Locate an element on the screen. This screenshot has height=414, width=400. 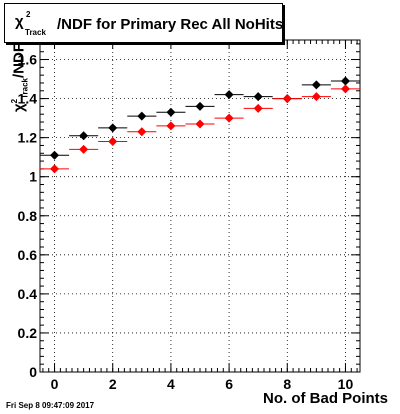
y-tick-label: 0.2 is located at coordinates (28, 333).